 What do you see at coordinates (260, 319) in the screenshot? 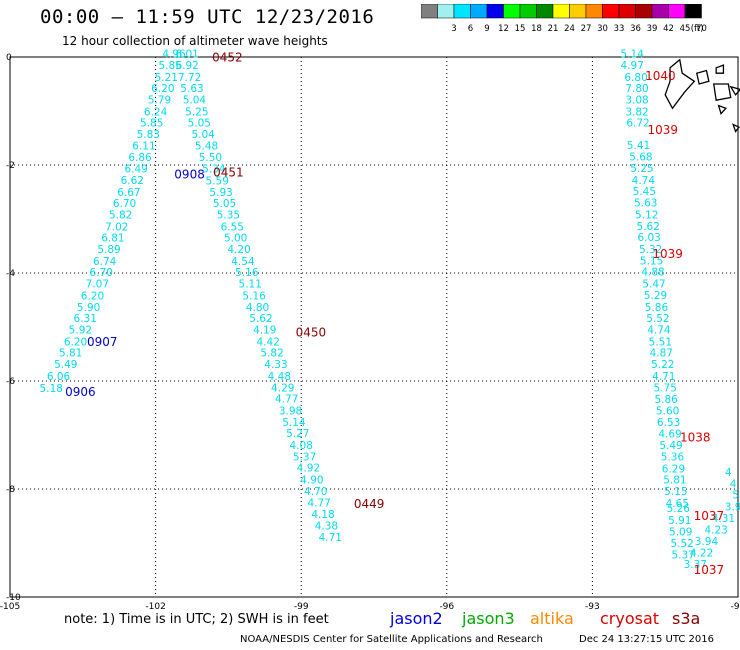
I see `wave-height-value: 5.62` at bounding box center [260, 319].